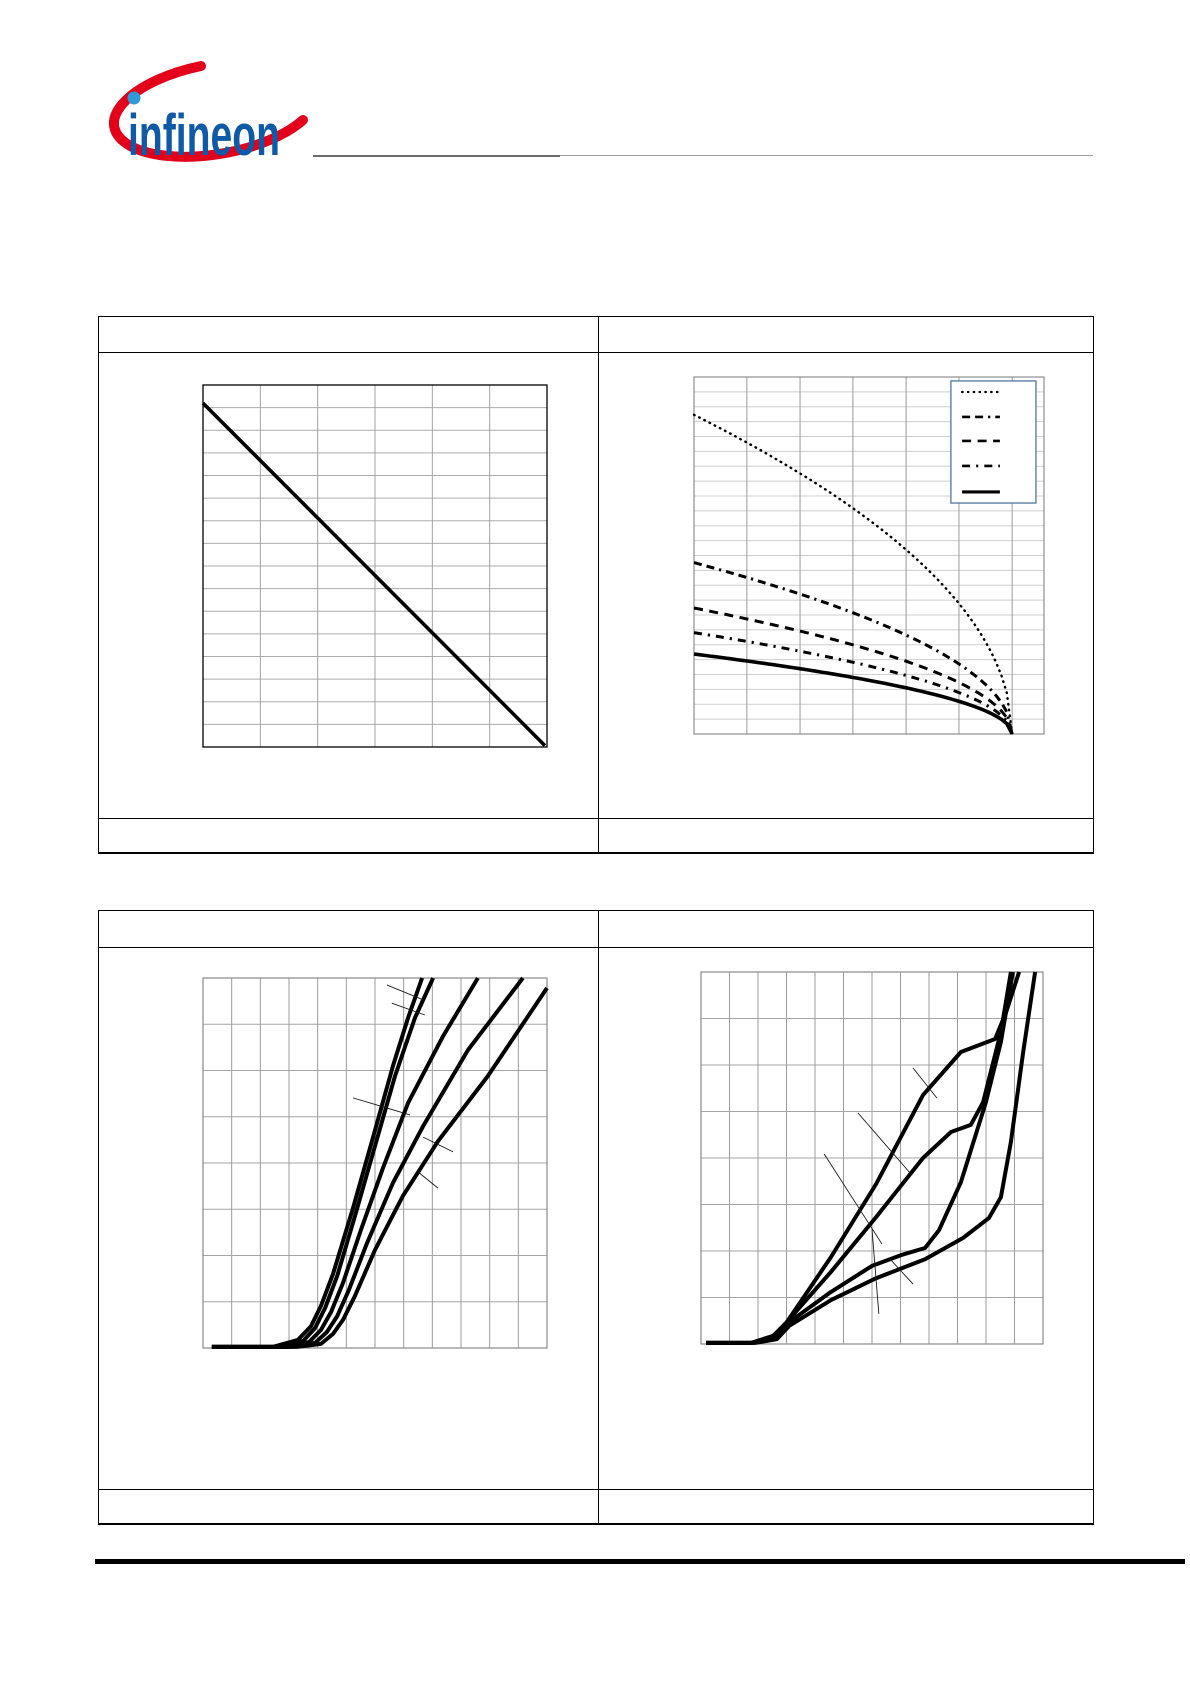 The height and width of the screenshot is (1684, 1190). I want to click on footer-rule, so click(640, 1561).